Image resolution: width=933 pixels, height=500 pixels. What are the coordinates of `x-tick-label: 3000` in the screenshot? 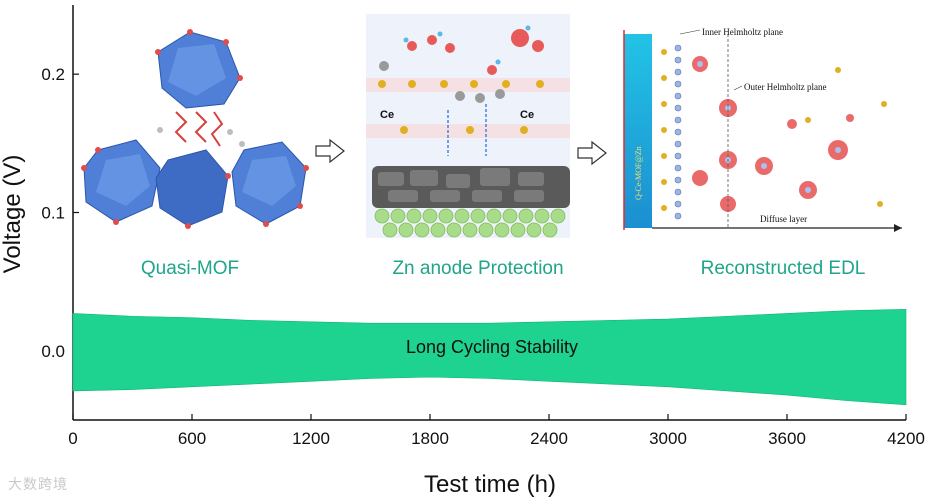 It's located at (668, 438).